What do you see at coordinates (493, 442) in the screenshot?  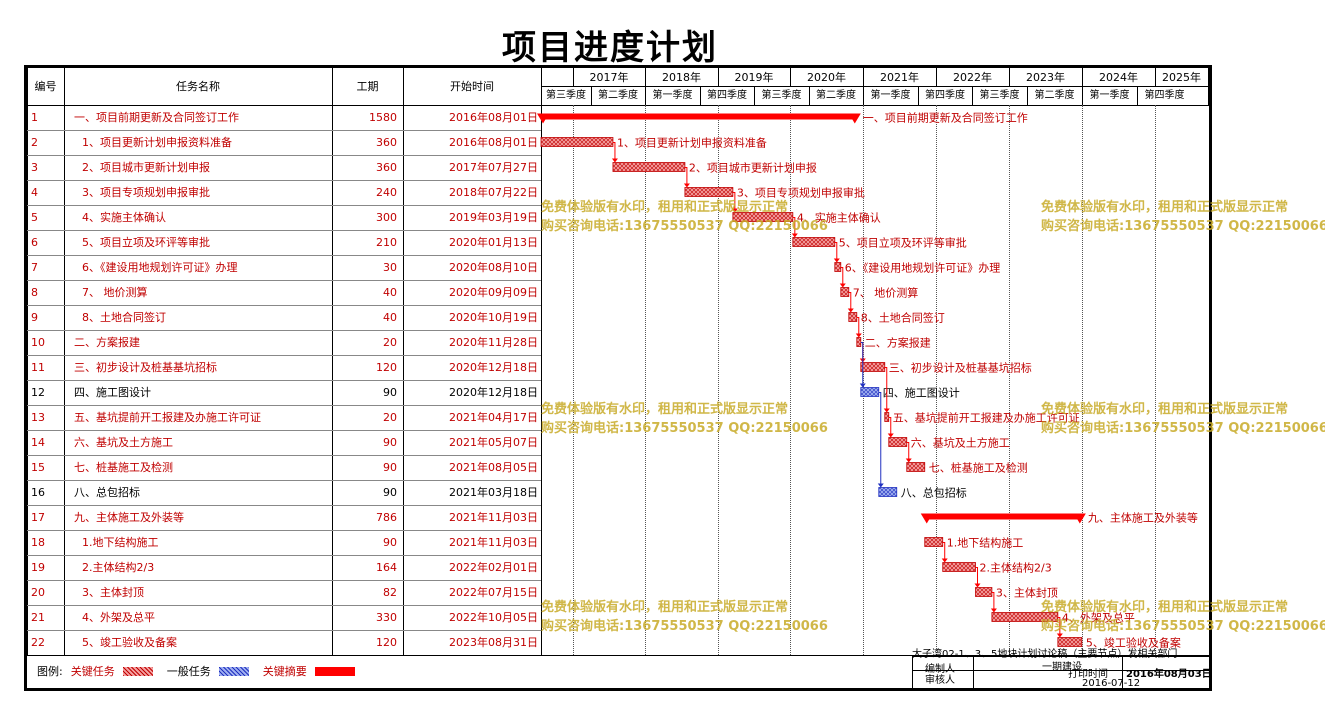 I see `task-start: 2021年05月07日` at bounding box center [493, 442].